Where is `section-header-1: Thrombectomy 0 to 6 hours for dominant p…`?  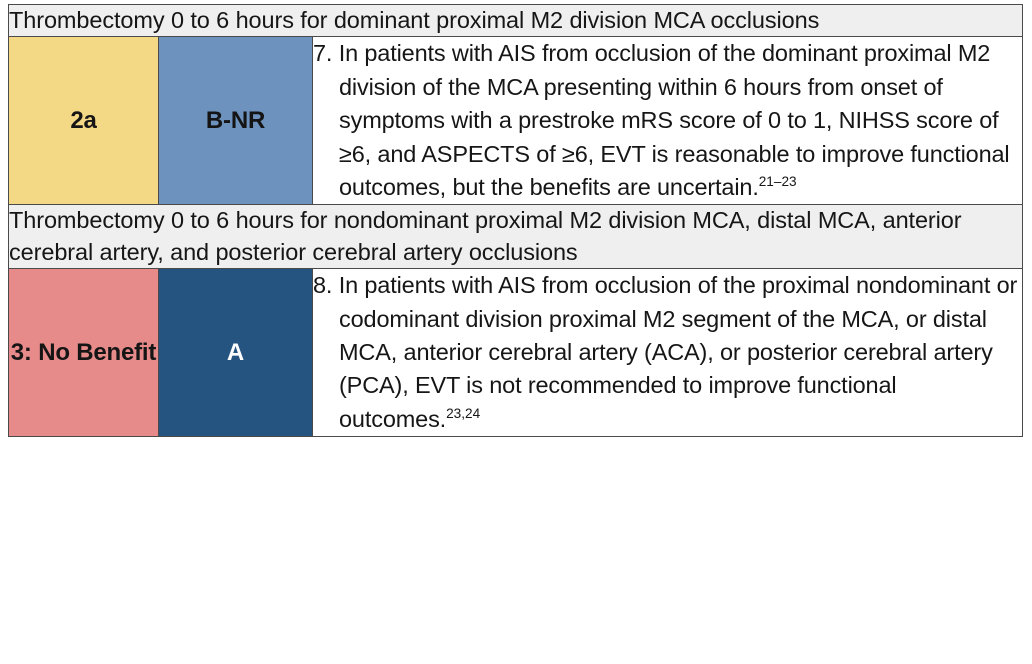 section-header-1: Thrombectomy 0 to 6 hours for dominant p… is located at coordinates (515, 20).